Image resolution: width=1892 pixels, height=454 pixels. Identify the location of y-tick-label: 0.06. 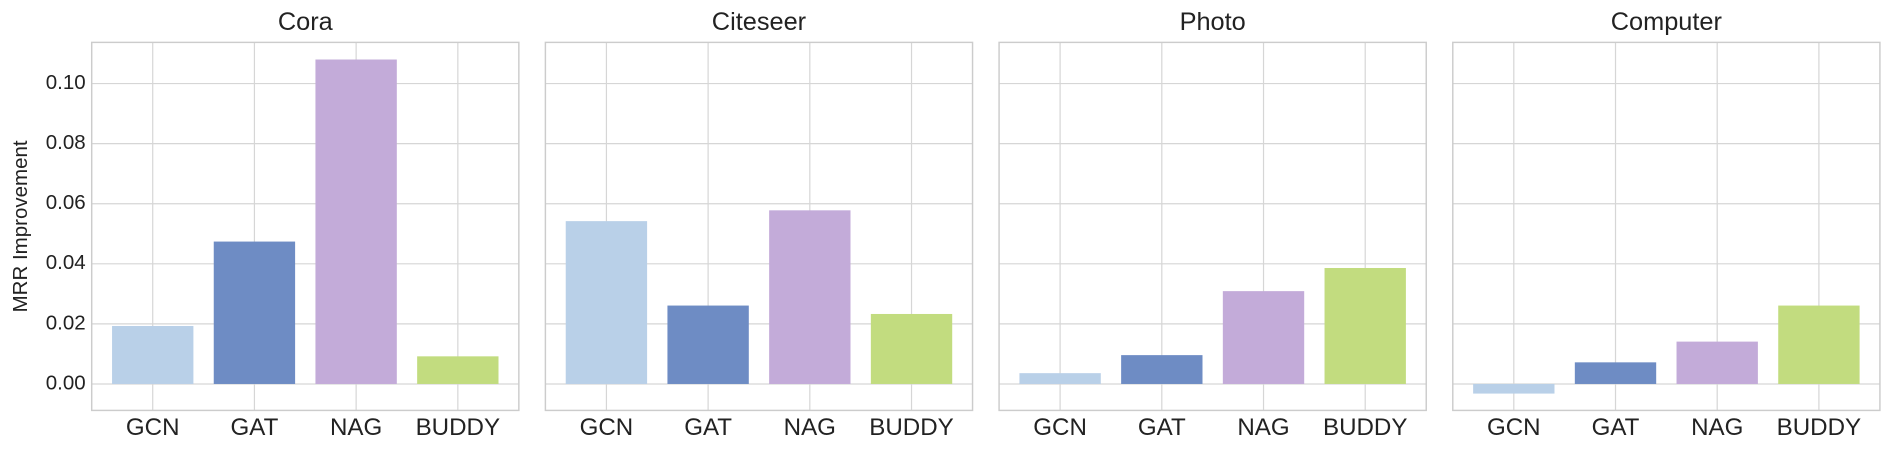
(66, 202).